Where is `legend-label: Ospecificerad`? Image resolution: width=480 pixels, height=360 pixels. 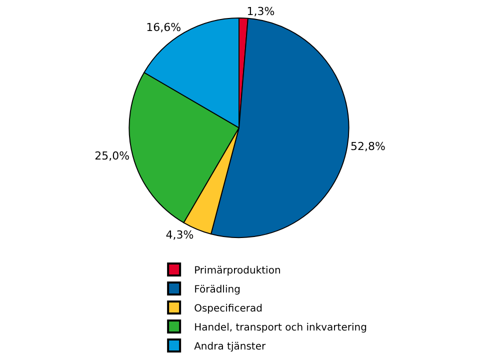
legend-label: Ospecificerad is located at coordinates (228, 308).